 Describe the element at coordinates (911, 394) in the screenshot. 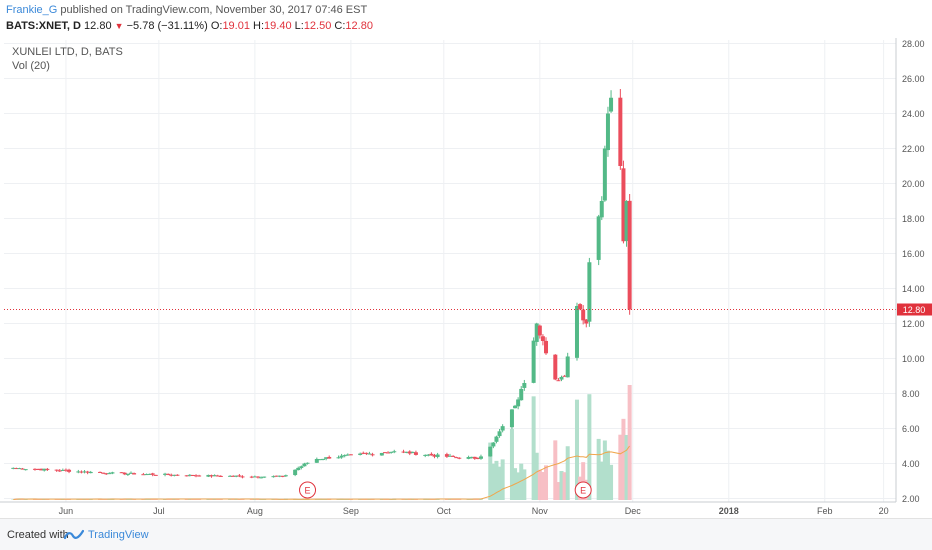

I see `y-tick-label: 8.00` at that location.